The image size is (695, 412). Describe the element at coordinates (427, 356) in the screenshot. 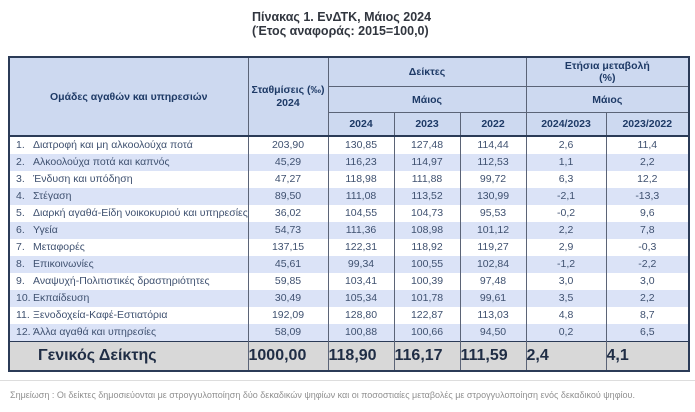

I see `total-index-2023-cell: 116,17` at that location.